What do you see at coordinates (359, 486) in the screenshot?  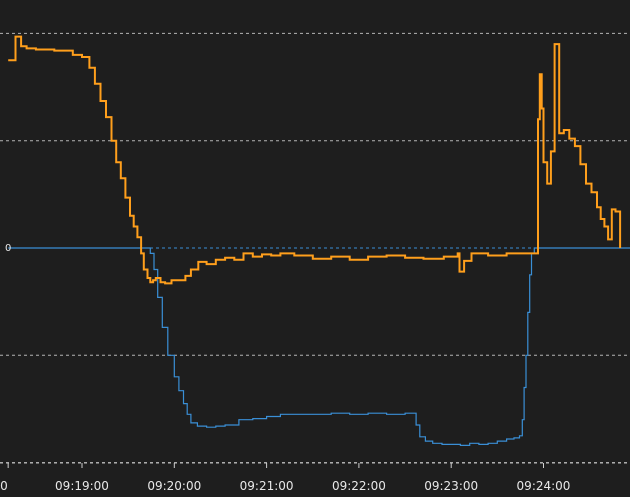 I see `x-tick-label: 09:22:00` at bounding box center [359, 486].